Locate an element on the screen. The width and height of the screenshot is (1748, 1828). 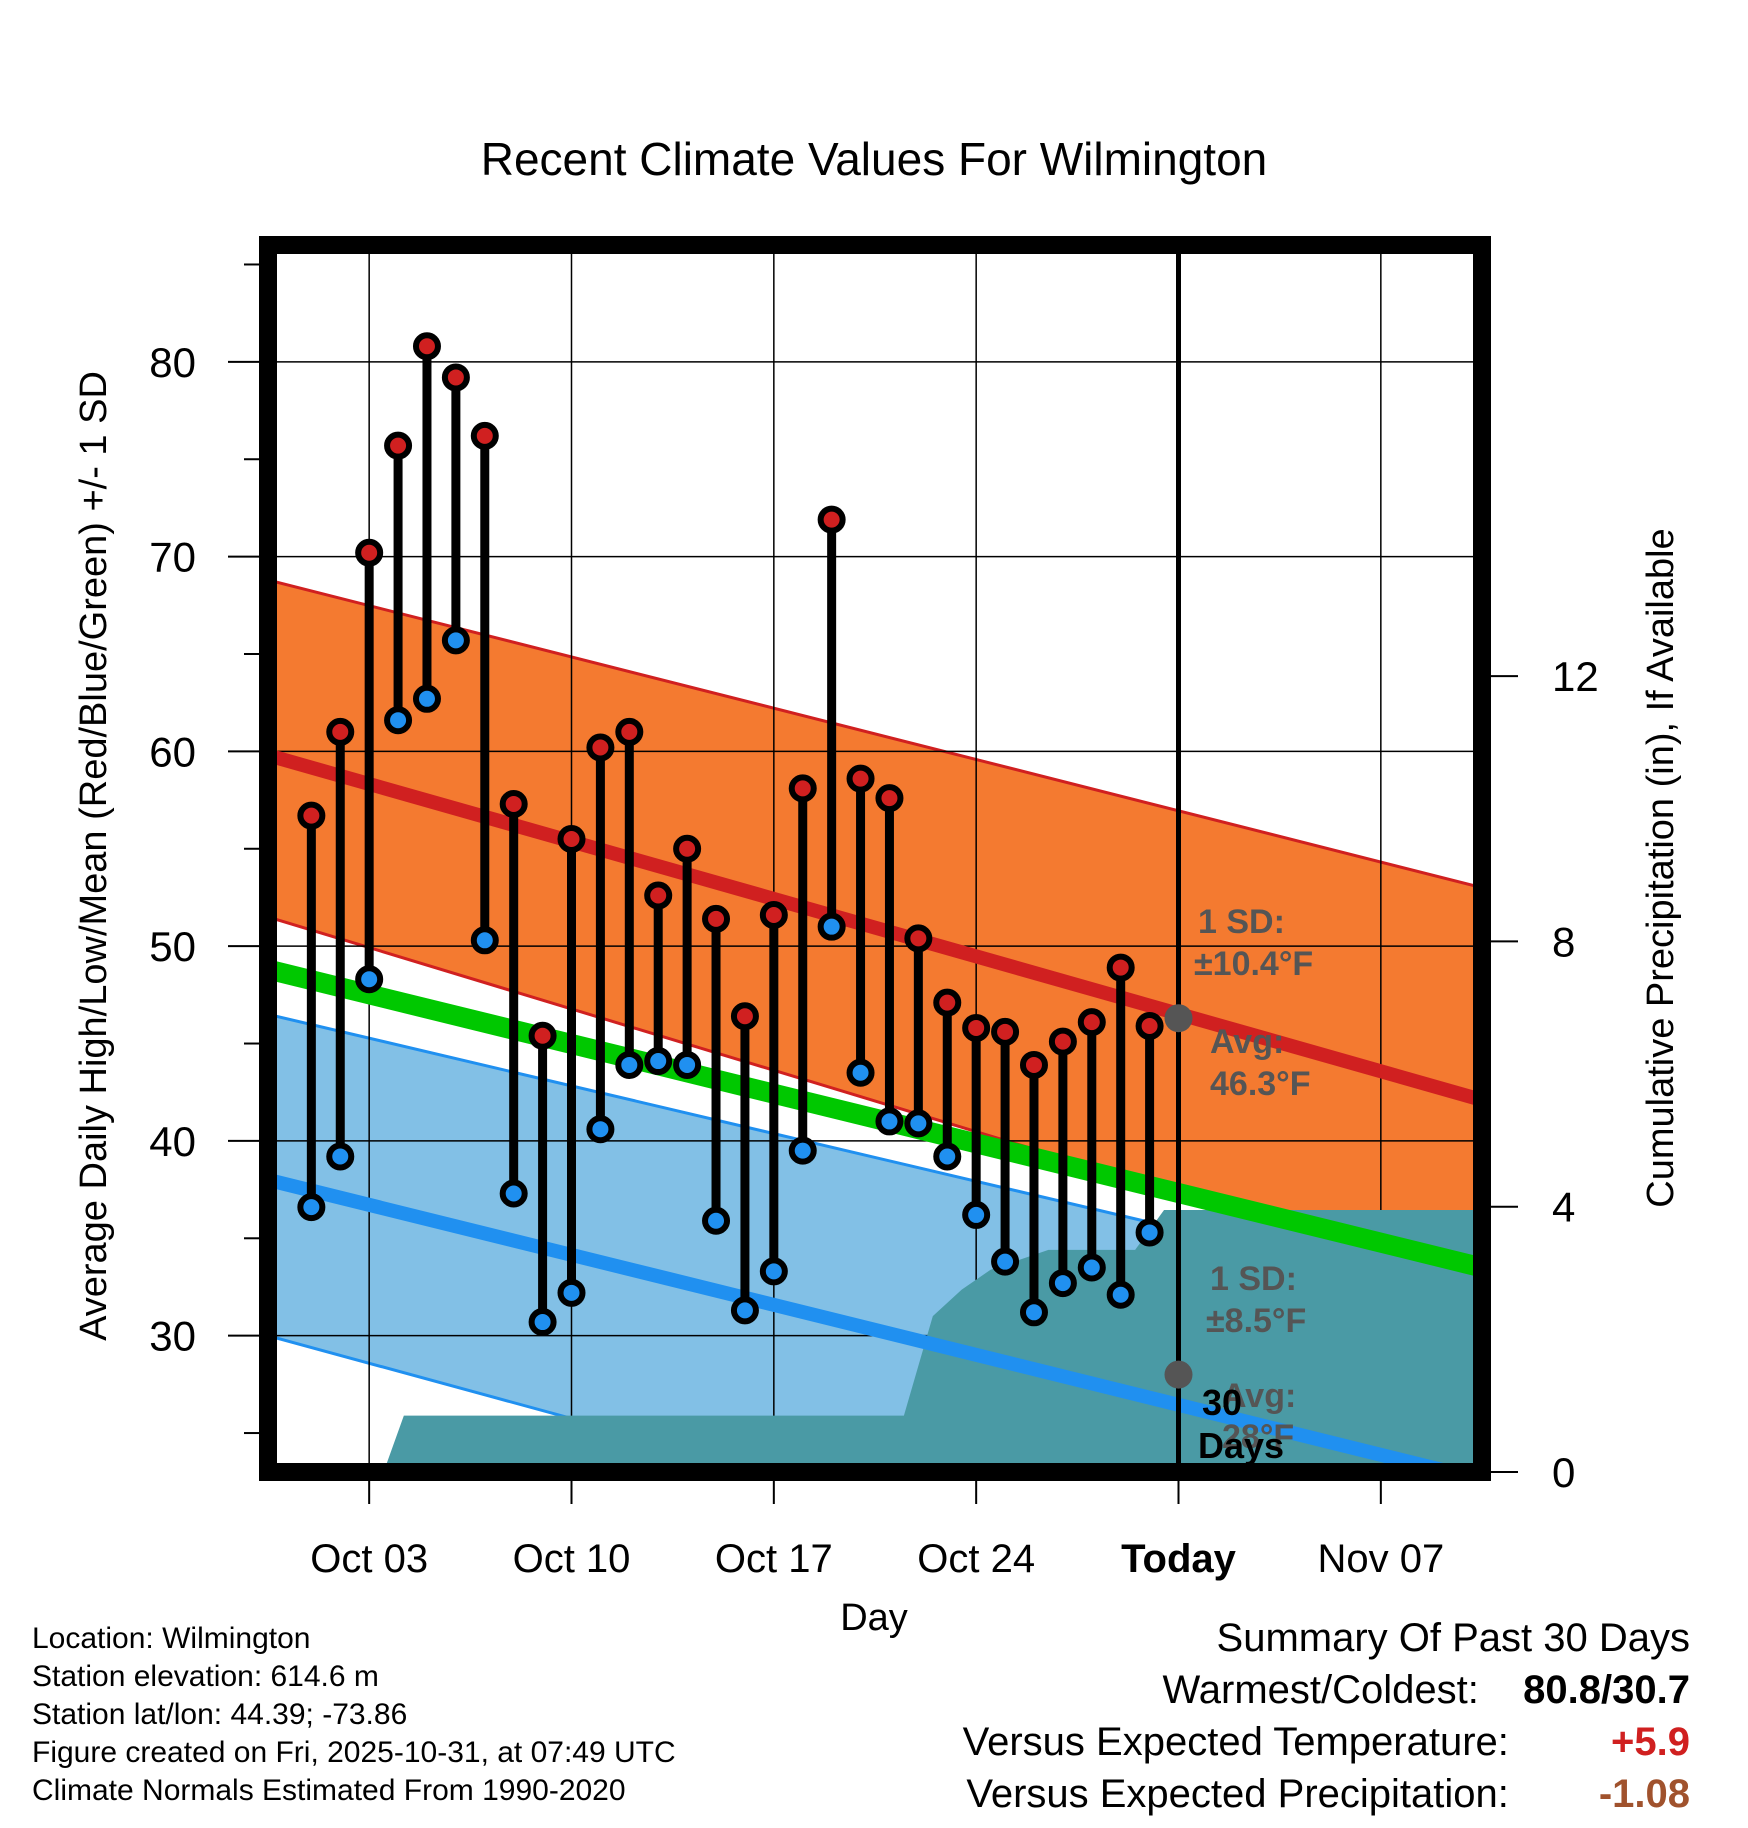
precip-label: Versus Expected Precipitation: is located at coordinates (1237, 1794).